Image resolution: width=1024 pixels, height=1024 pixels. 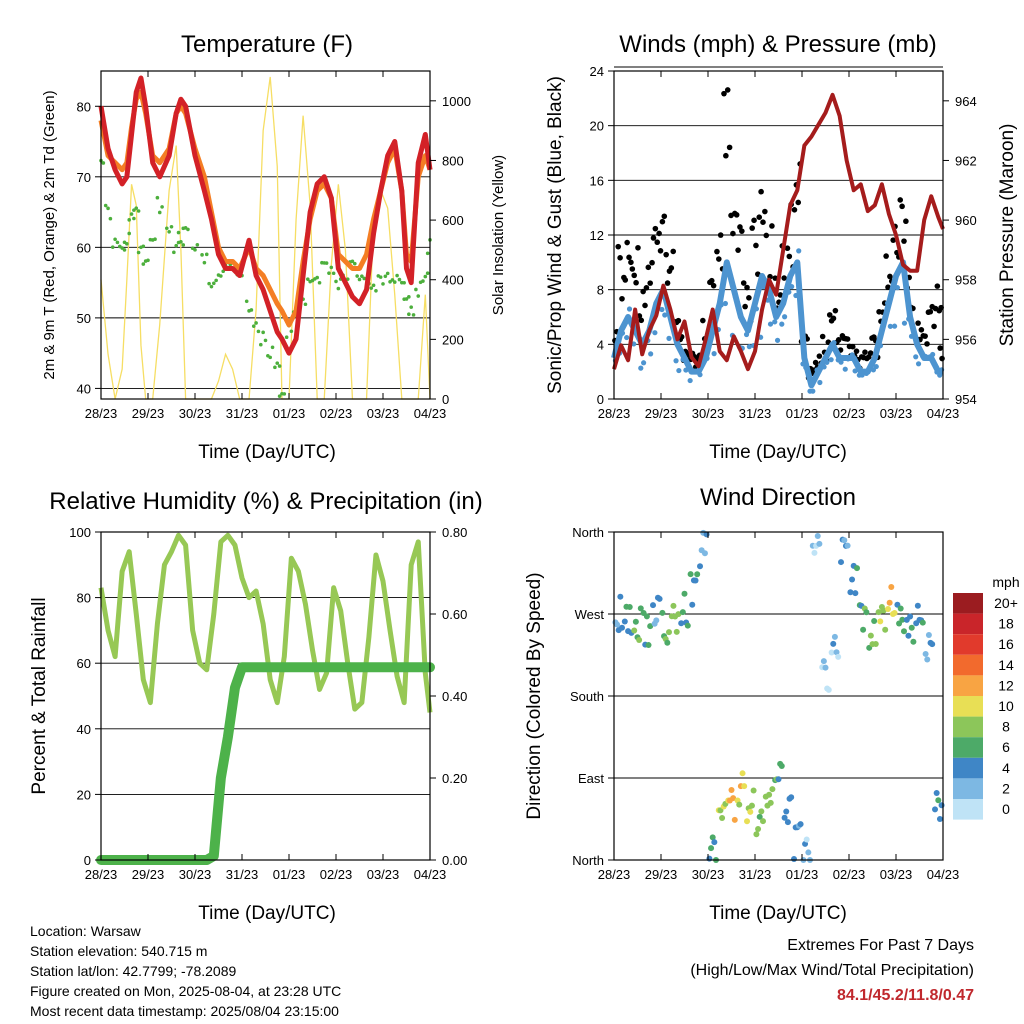 What do you see at coordinates (849, 874) in the screenshot?
I see `direction-x-tick-label: 02/23` at bounding box center [849, 874].